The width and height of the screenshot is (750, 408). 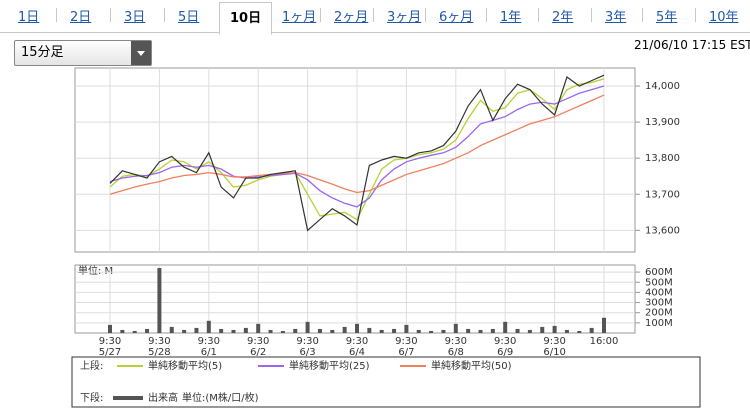 What do you see at coordinates (91, 365) in the screenshot?
I see `legend-upper-label: 上段:` at bounding box center [91, 365].